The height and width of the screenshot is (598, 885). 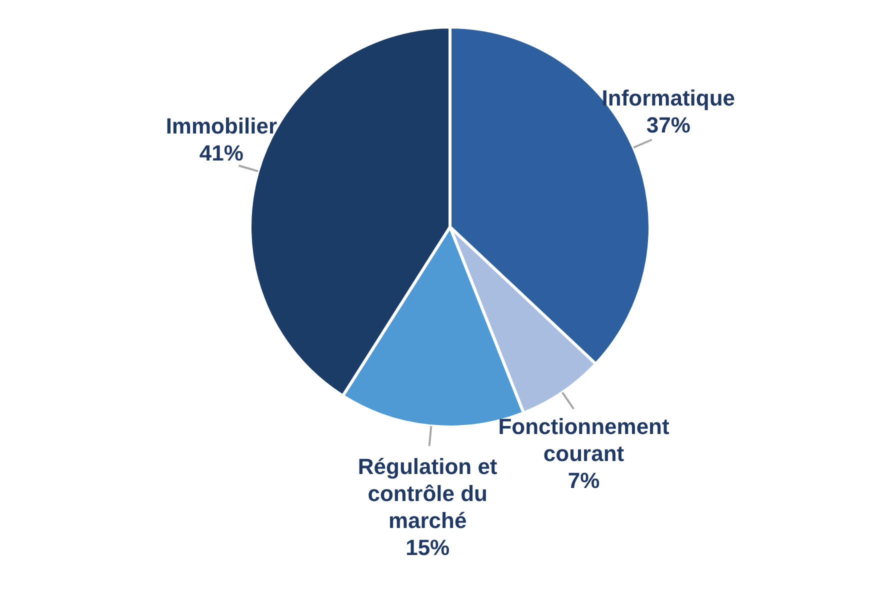 I want to click on slice-label: Fonctionnement courant, so click(x=584, y=440).